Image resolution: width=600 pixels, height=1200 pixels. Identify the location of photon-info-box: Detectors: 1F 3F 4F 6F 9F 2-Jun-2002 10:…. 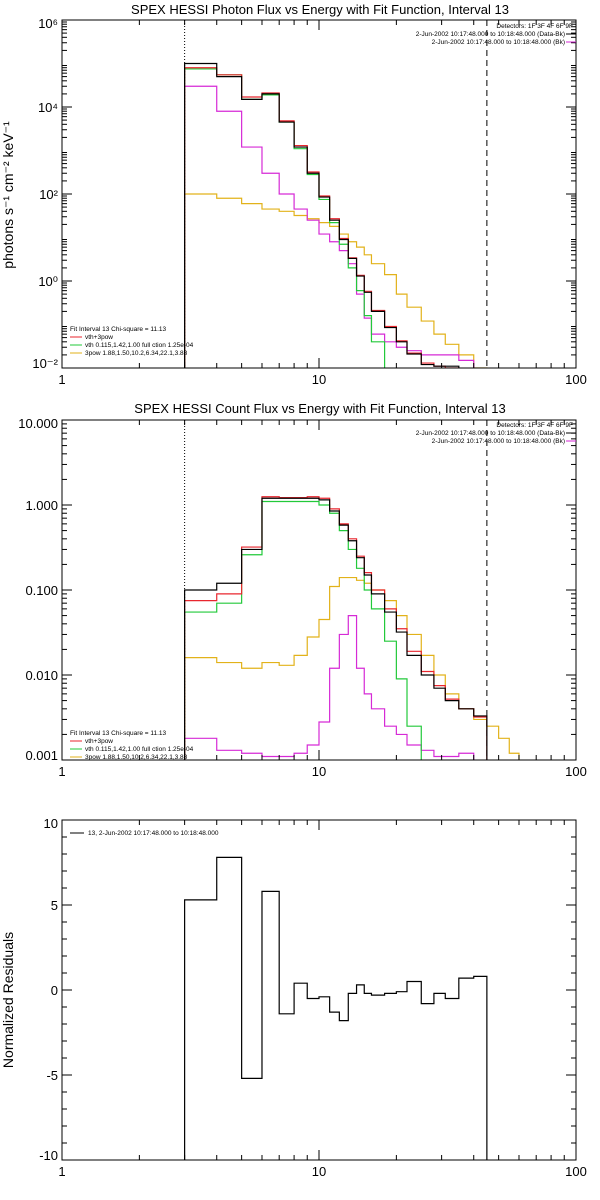
(496, 34).